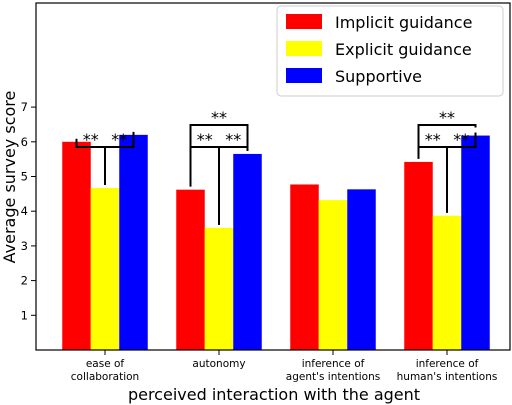  What do you see at coordinates (403, 22) in the screenshot?
I see `legend-label: Implicit guidance` at bounding box center [403, 22].